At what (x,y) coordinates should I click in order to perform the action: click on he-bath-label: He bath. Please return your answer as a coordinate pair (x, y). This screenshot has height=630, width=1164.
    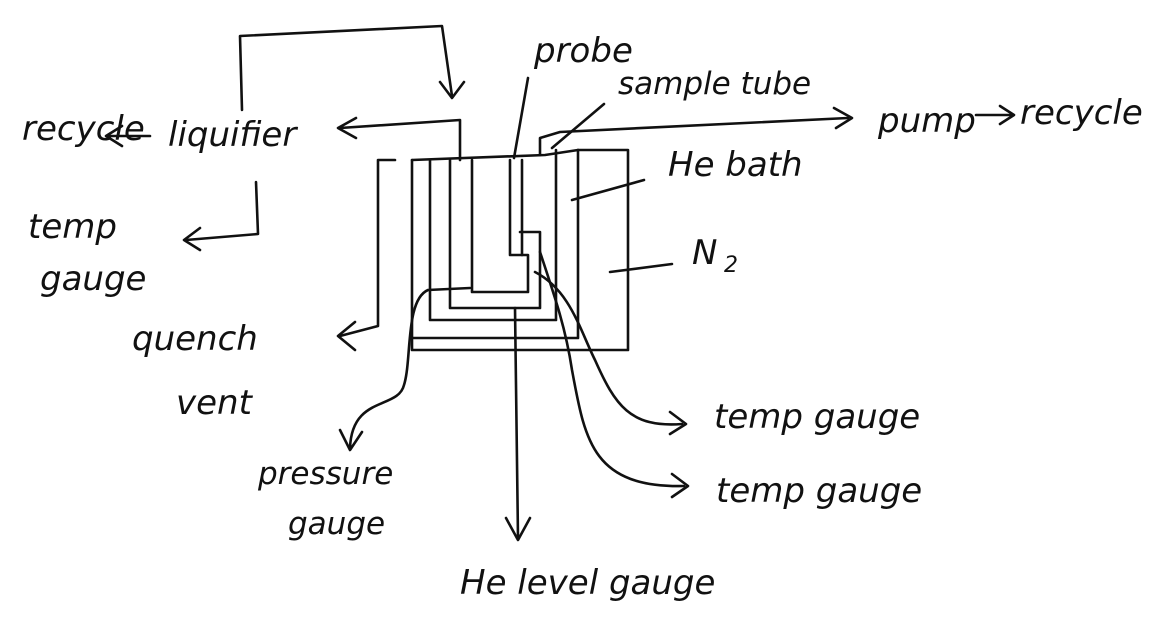
    Looking at the image, I should click on (735, 165).